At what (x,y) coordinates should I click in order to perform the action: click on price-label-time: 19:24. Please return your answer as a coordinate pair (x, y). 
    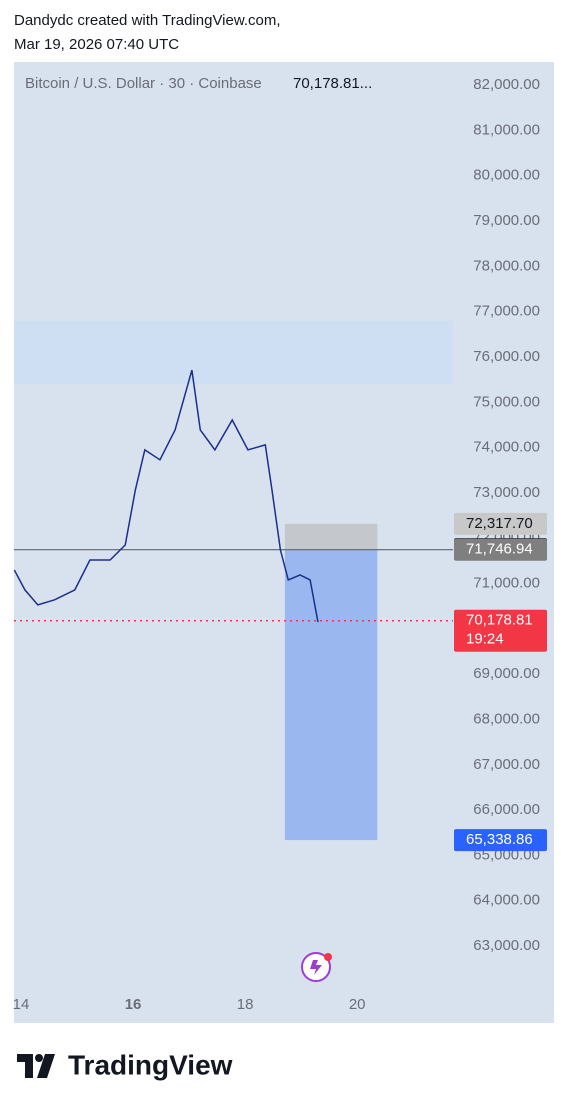
    Looking at the image, I should click on (485, 639).